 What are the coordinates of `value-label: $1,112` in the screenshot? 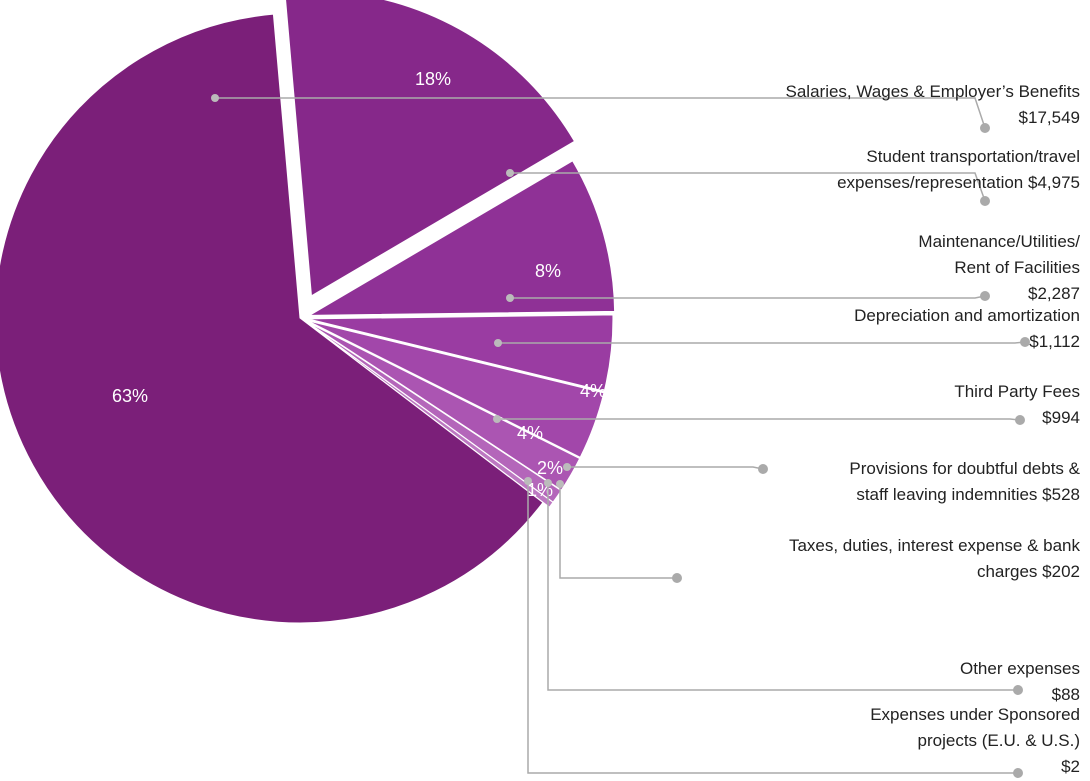 It's located at (1054, 341).